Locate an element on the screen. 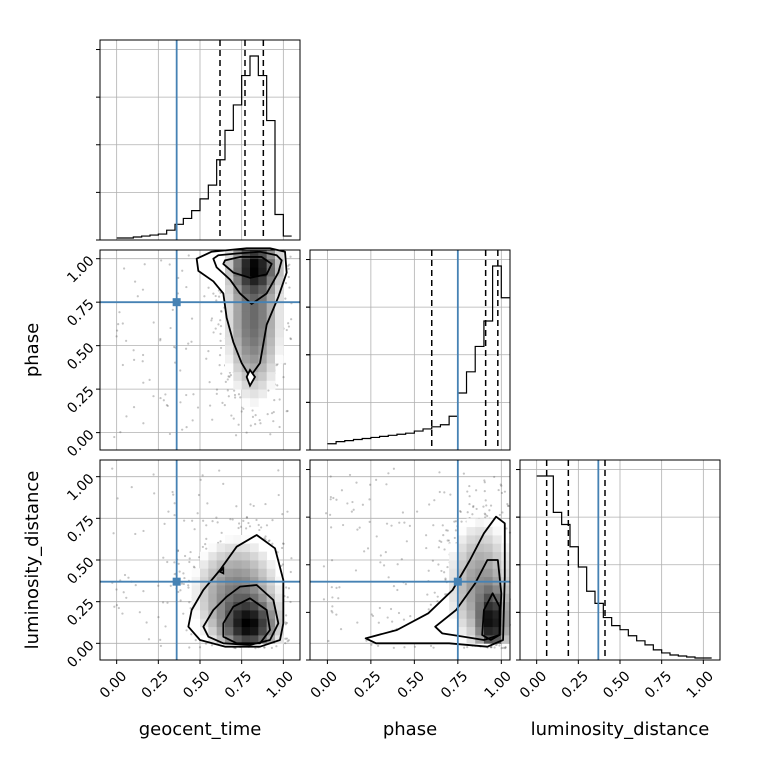 This screenshot has height=760, width=760. x-axis-label-phase: phase is located at coordinates (410, 729).